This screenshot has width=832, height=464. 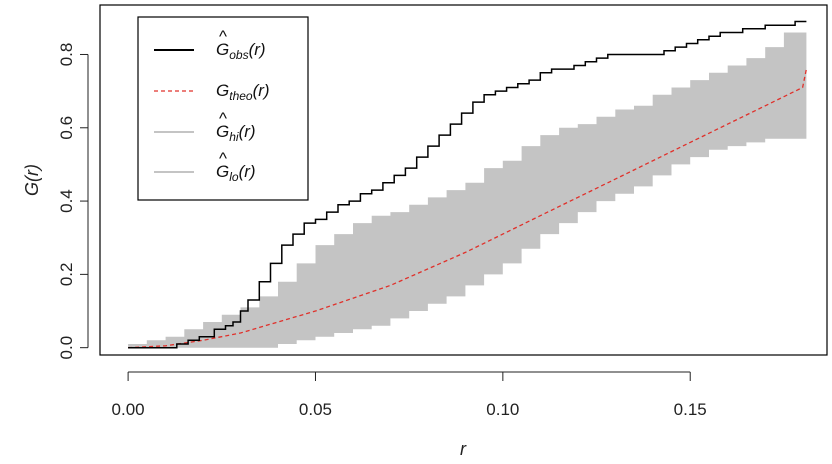 What do you see at coordinates (236, 173) in the screenshot?
I see `legend-label-lo: Glo(r)` at bounding box center [236, 173].